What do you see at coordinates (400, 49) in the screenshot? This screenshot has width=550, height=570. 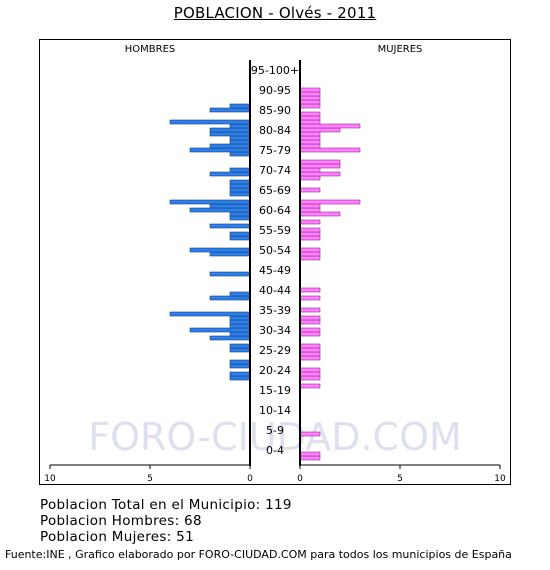 I see `women-label: MUJERES` at bounding box center [400, 49].